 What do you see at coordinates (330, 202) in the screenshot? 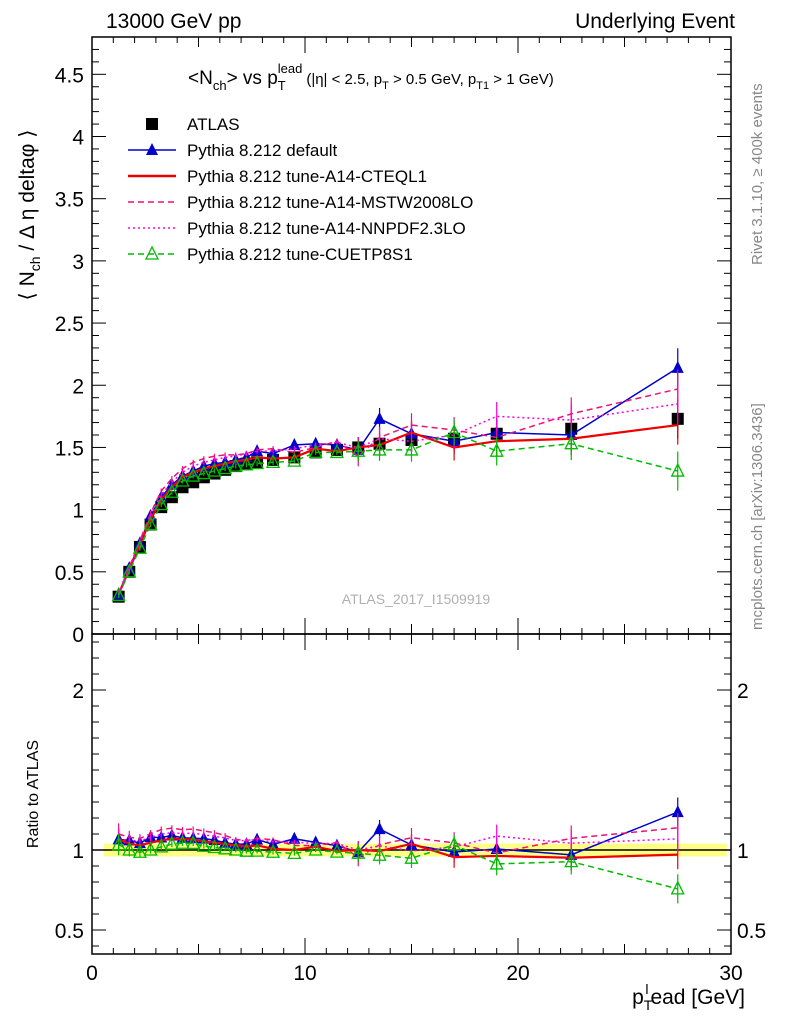
I see `legend-label: Pythia 8.212 tune-A14-MSTW2008LO` at bounding box center [330, 202].